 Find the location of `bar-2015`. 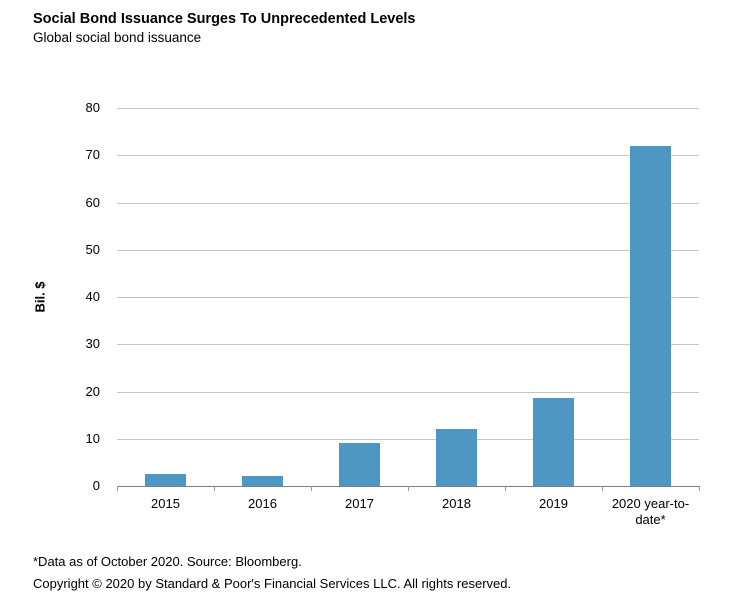

bar-2015 is located at coordinates (165, 480).